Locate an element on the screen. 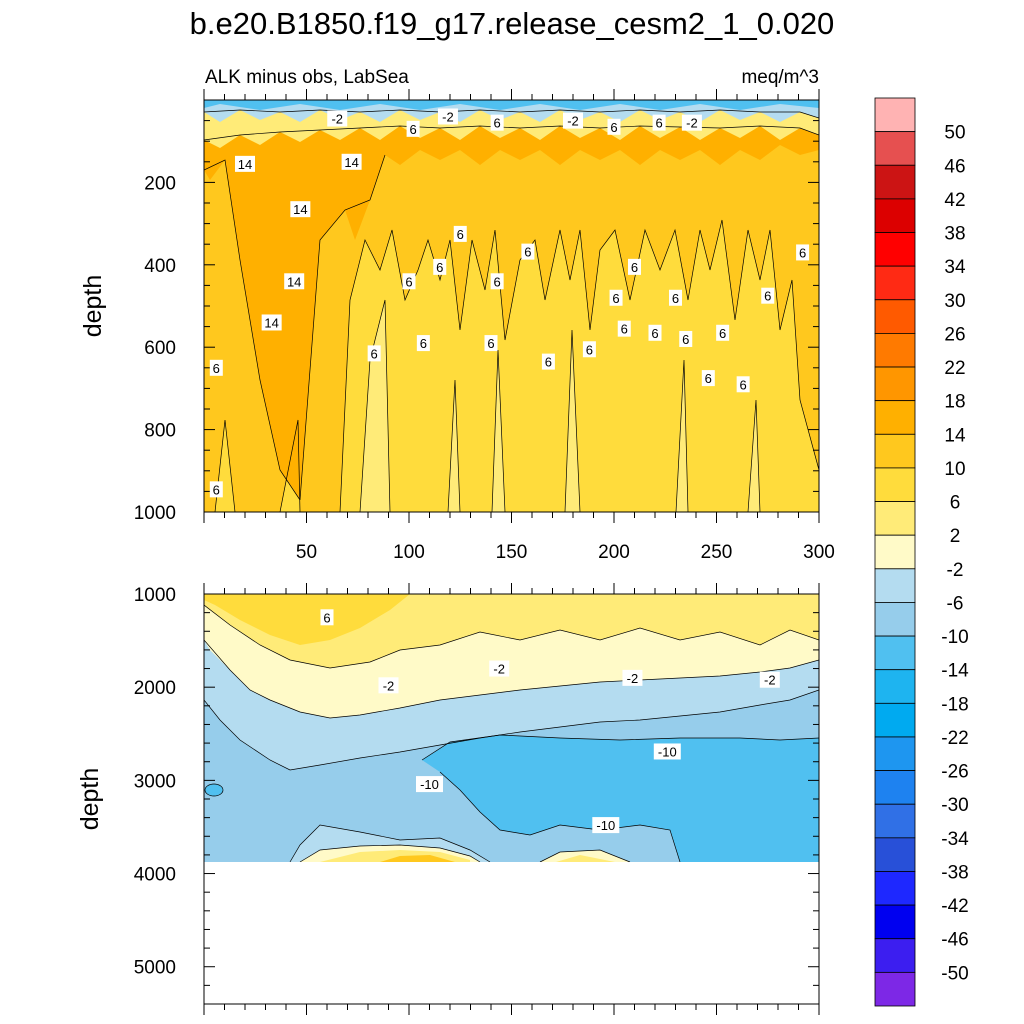 This screenshot has width=1024, height=1024. x-tick-label: 100 is located at coordinates (409, 552).